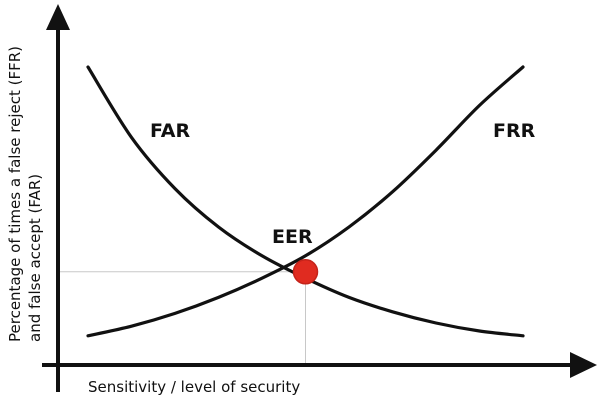  I want to click on frr-label: FRR, so click(514, 131).